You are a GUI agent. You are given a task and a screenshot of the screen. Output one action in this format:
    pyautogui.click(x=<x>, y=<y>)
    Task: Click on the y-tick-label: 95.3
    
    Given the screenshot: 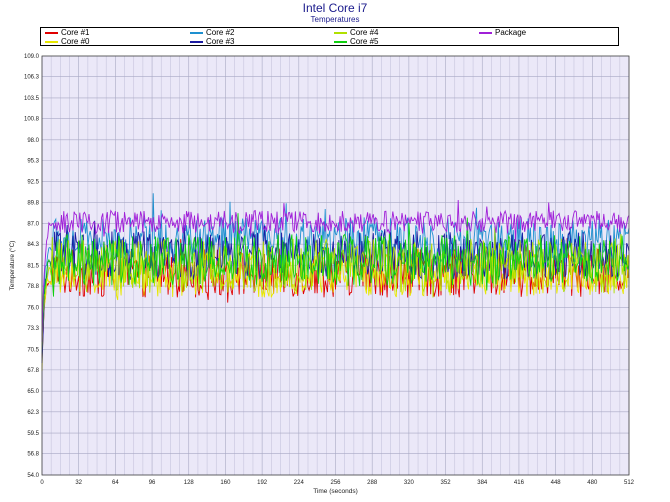 What is the action you would take?
    pyautogui.click(x=33, y=161)
    